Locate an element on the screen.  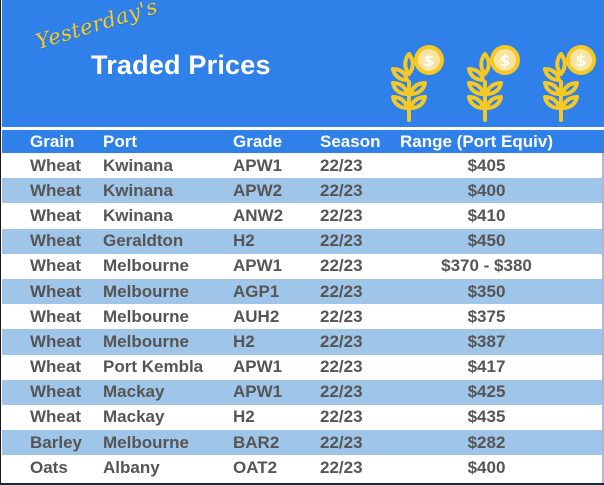
column-header-season: Season is located at coordinates (350, 141).